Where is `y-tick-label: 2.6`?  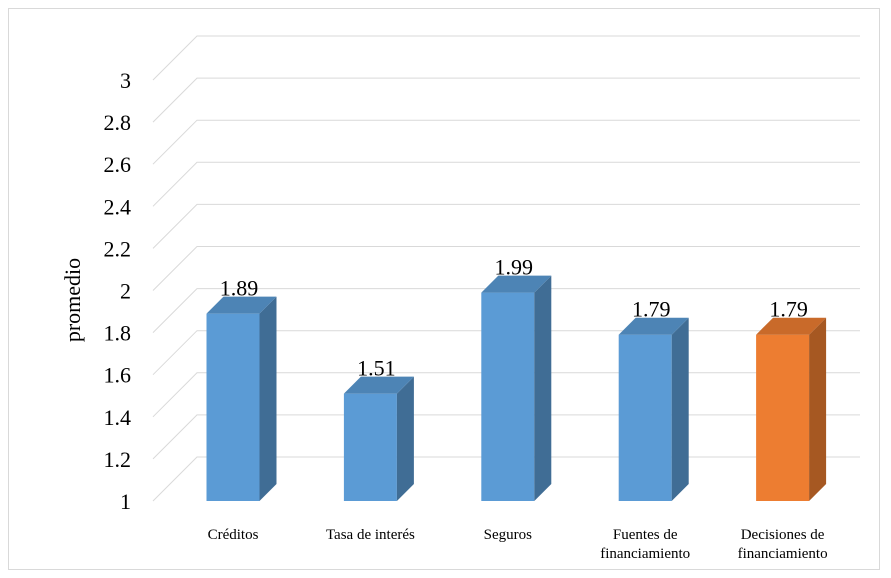 y-tick-label: 2.6 is located at coordinates (118, 164).